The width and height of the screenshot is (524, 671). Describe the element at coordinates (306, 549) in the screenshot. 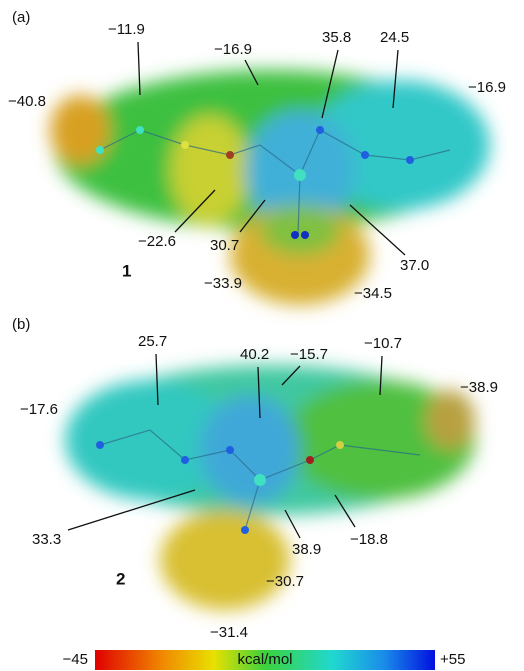

I see `annotation: 38.9` at that location.